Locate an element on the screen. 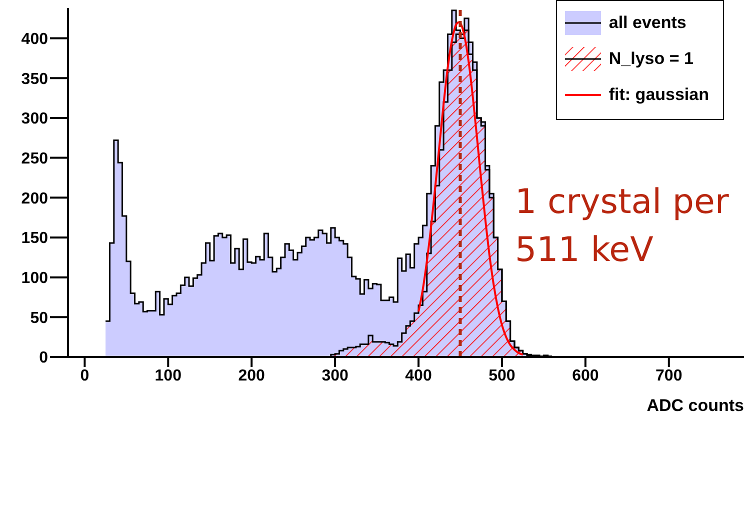 Image resolution: width=744 pixels, height=531 pixels. x-tick-label: 300 is located at coordinates (335, 375).